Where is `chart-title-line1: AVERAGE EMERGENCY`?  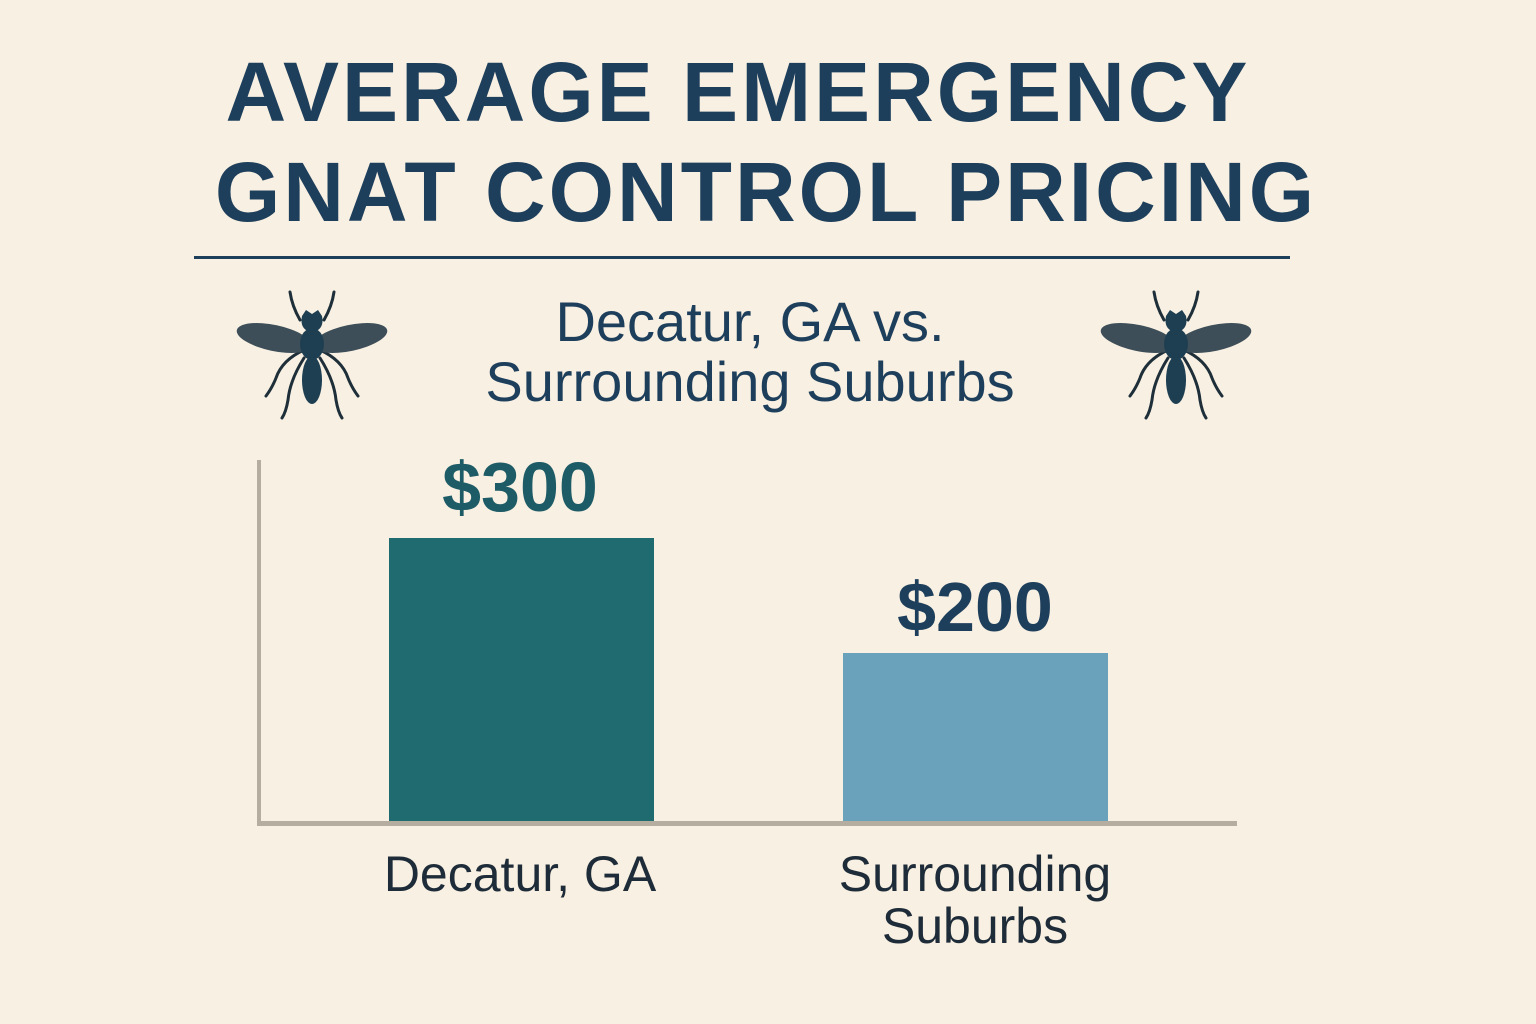 chart-title-line1: AVERAGE EMERGENCY is located at coordinates (738, 92).